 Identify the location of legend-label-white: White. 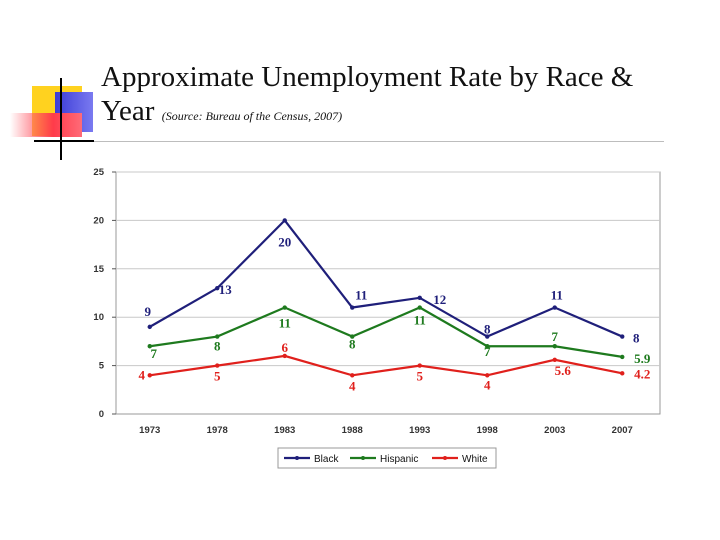
(475, 459).